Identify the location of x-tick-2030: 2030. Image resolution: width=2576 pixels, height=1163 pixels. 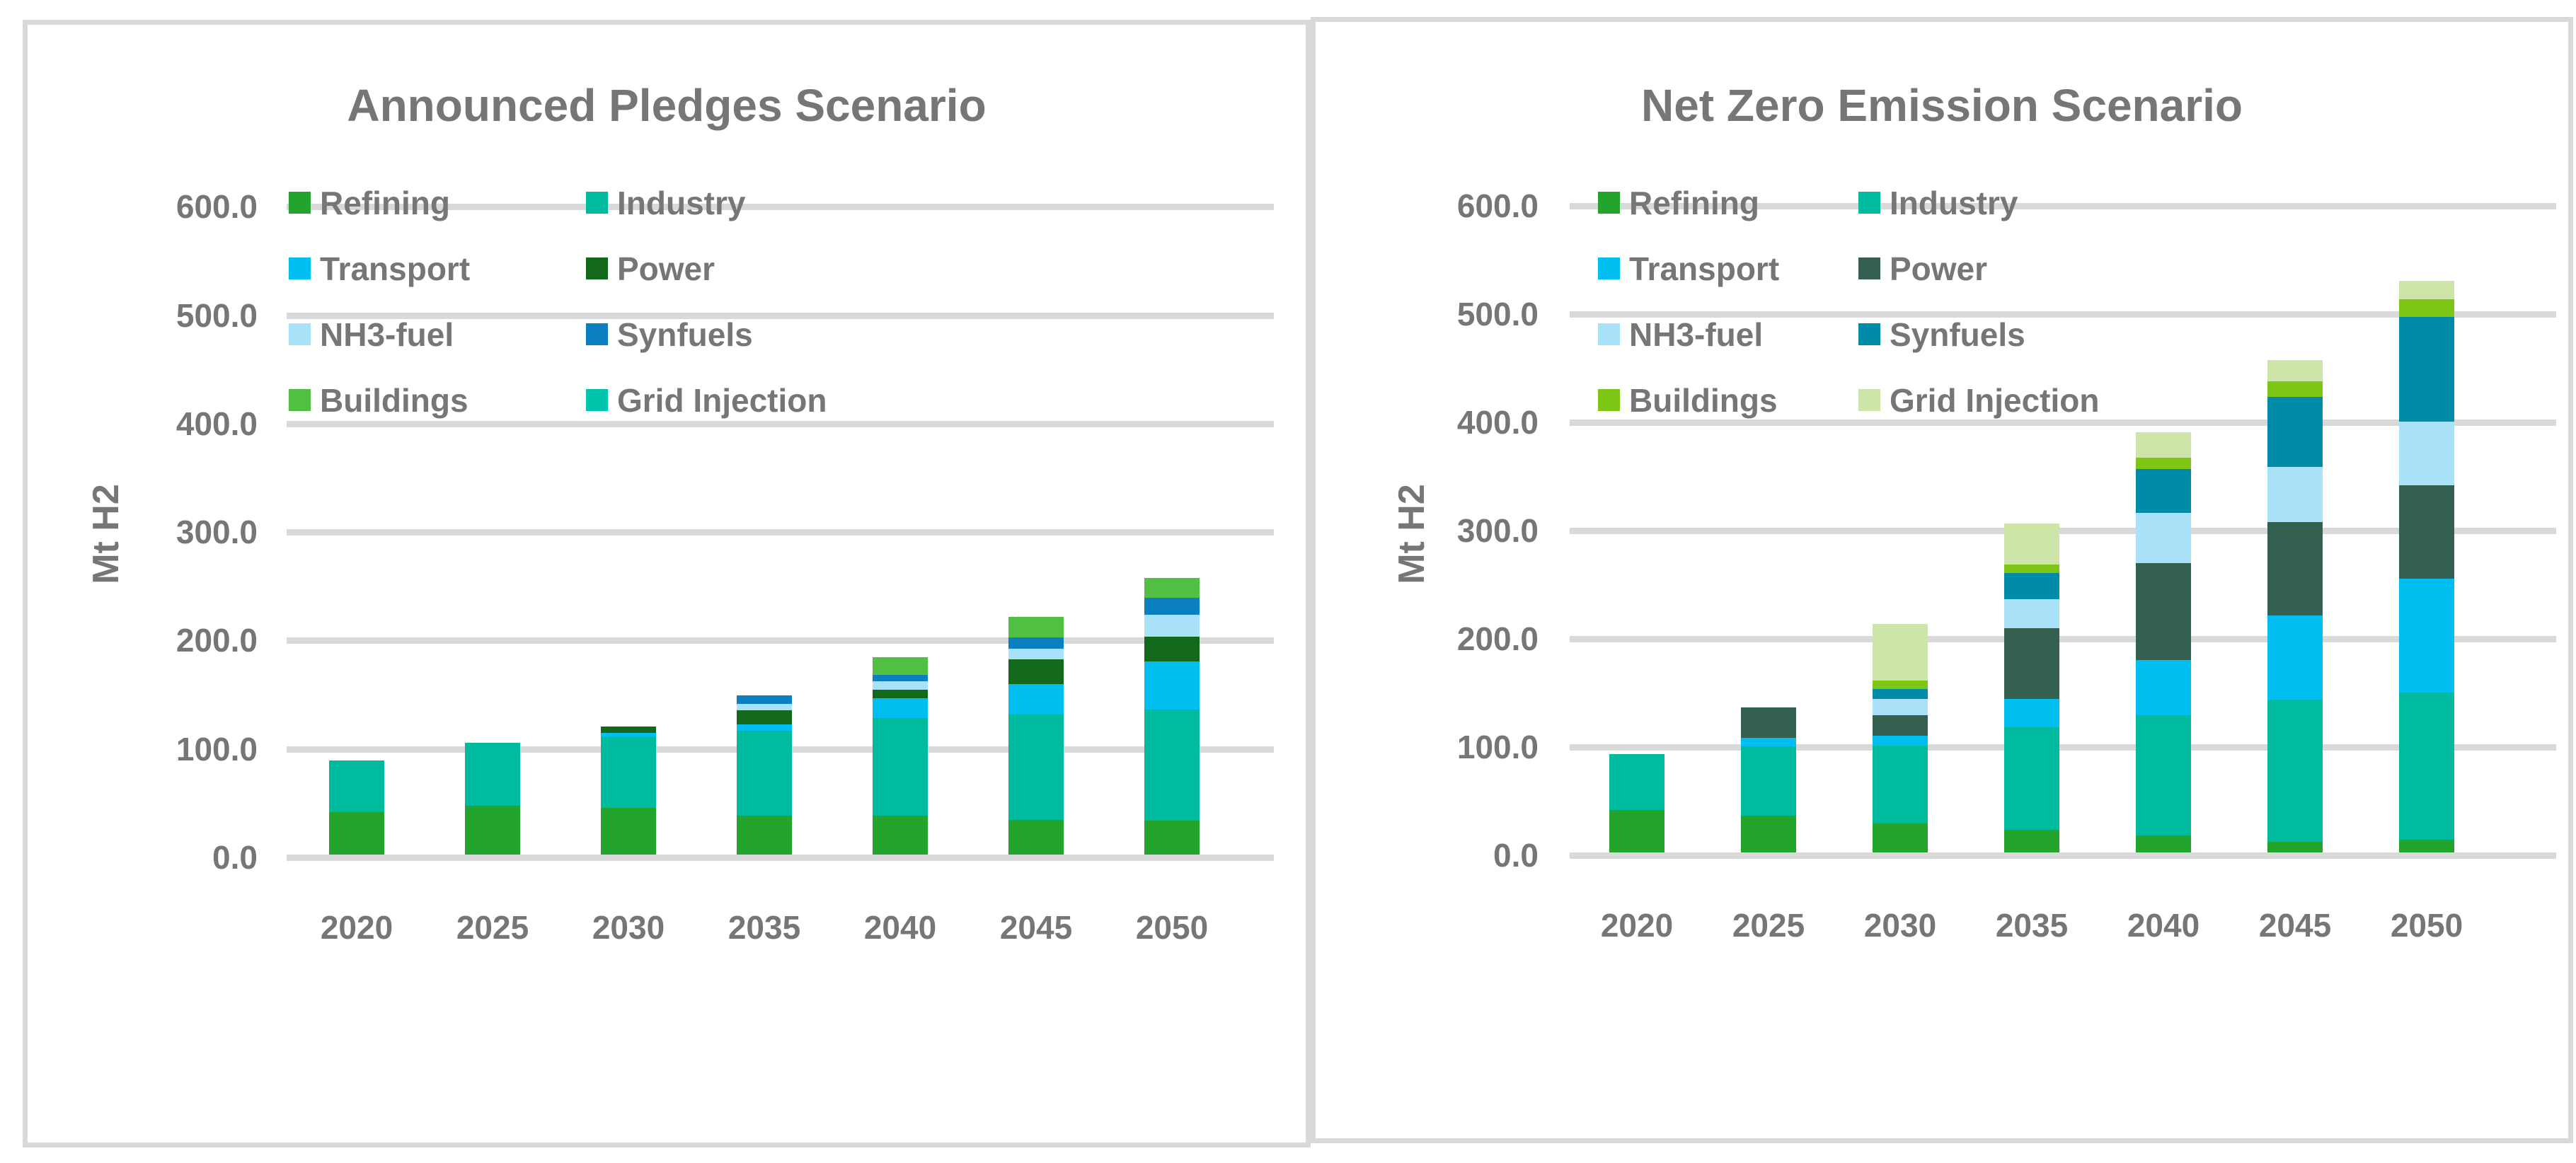
(1900, 925).